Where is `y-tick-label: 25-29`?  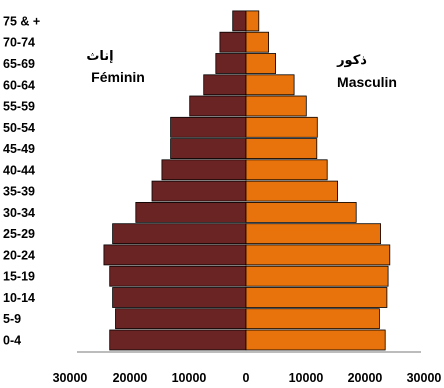
y-tick-label: 25-29 is located at coordinates (19, 234).